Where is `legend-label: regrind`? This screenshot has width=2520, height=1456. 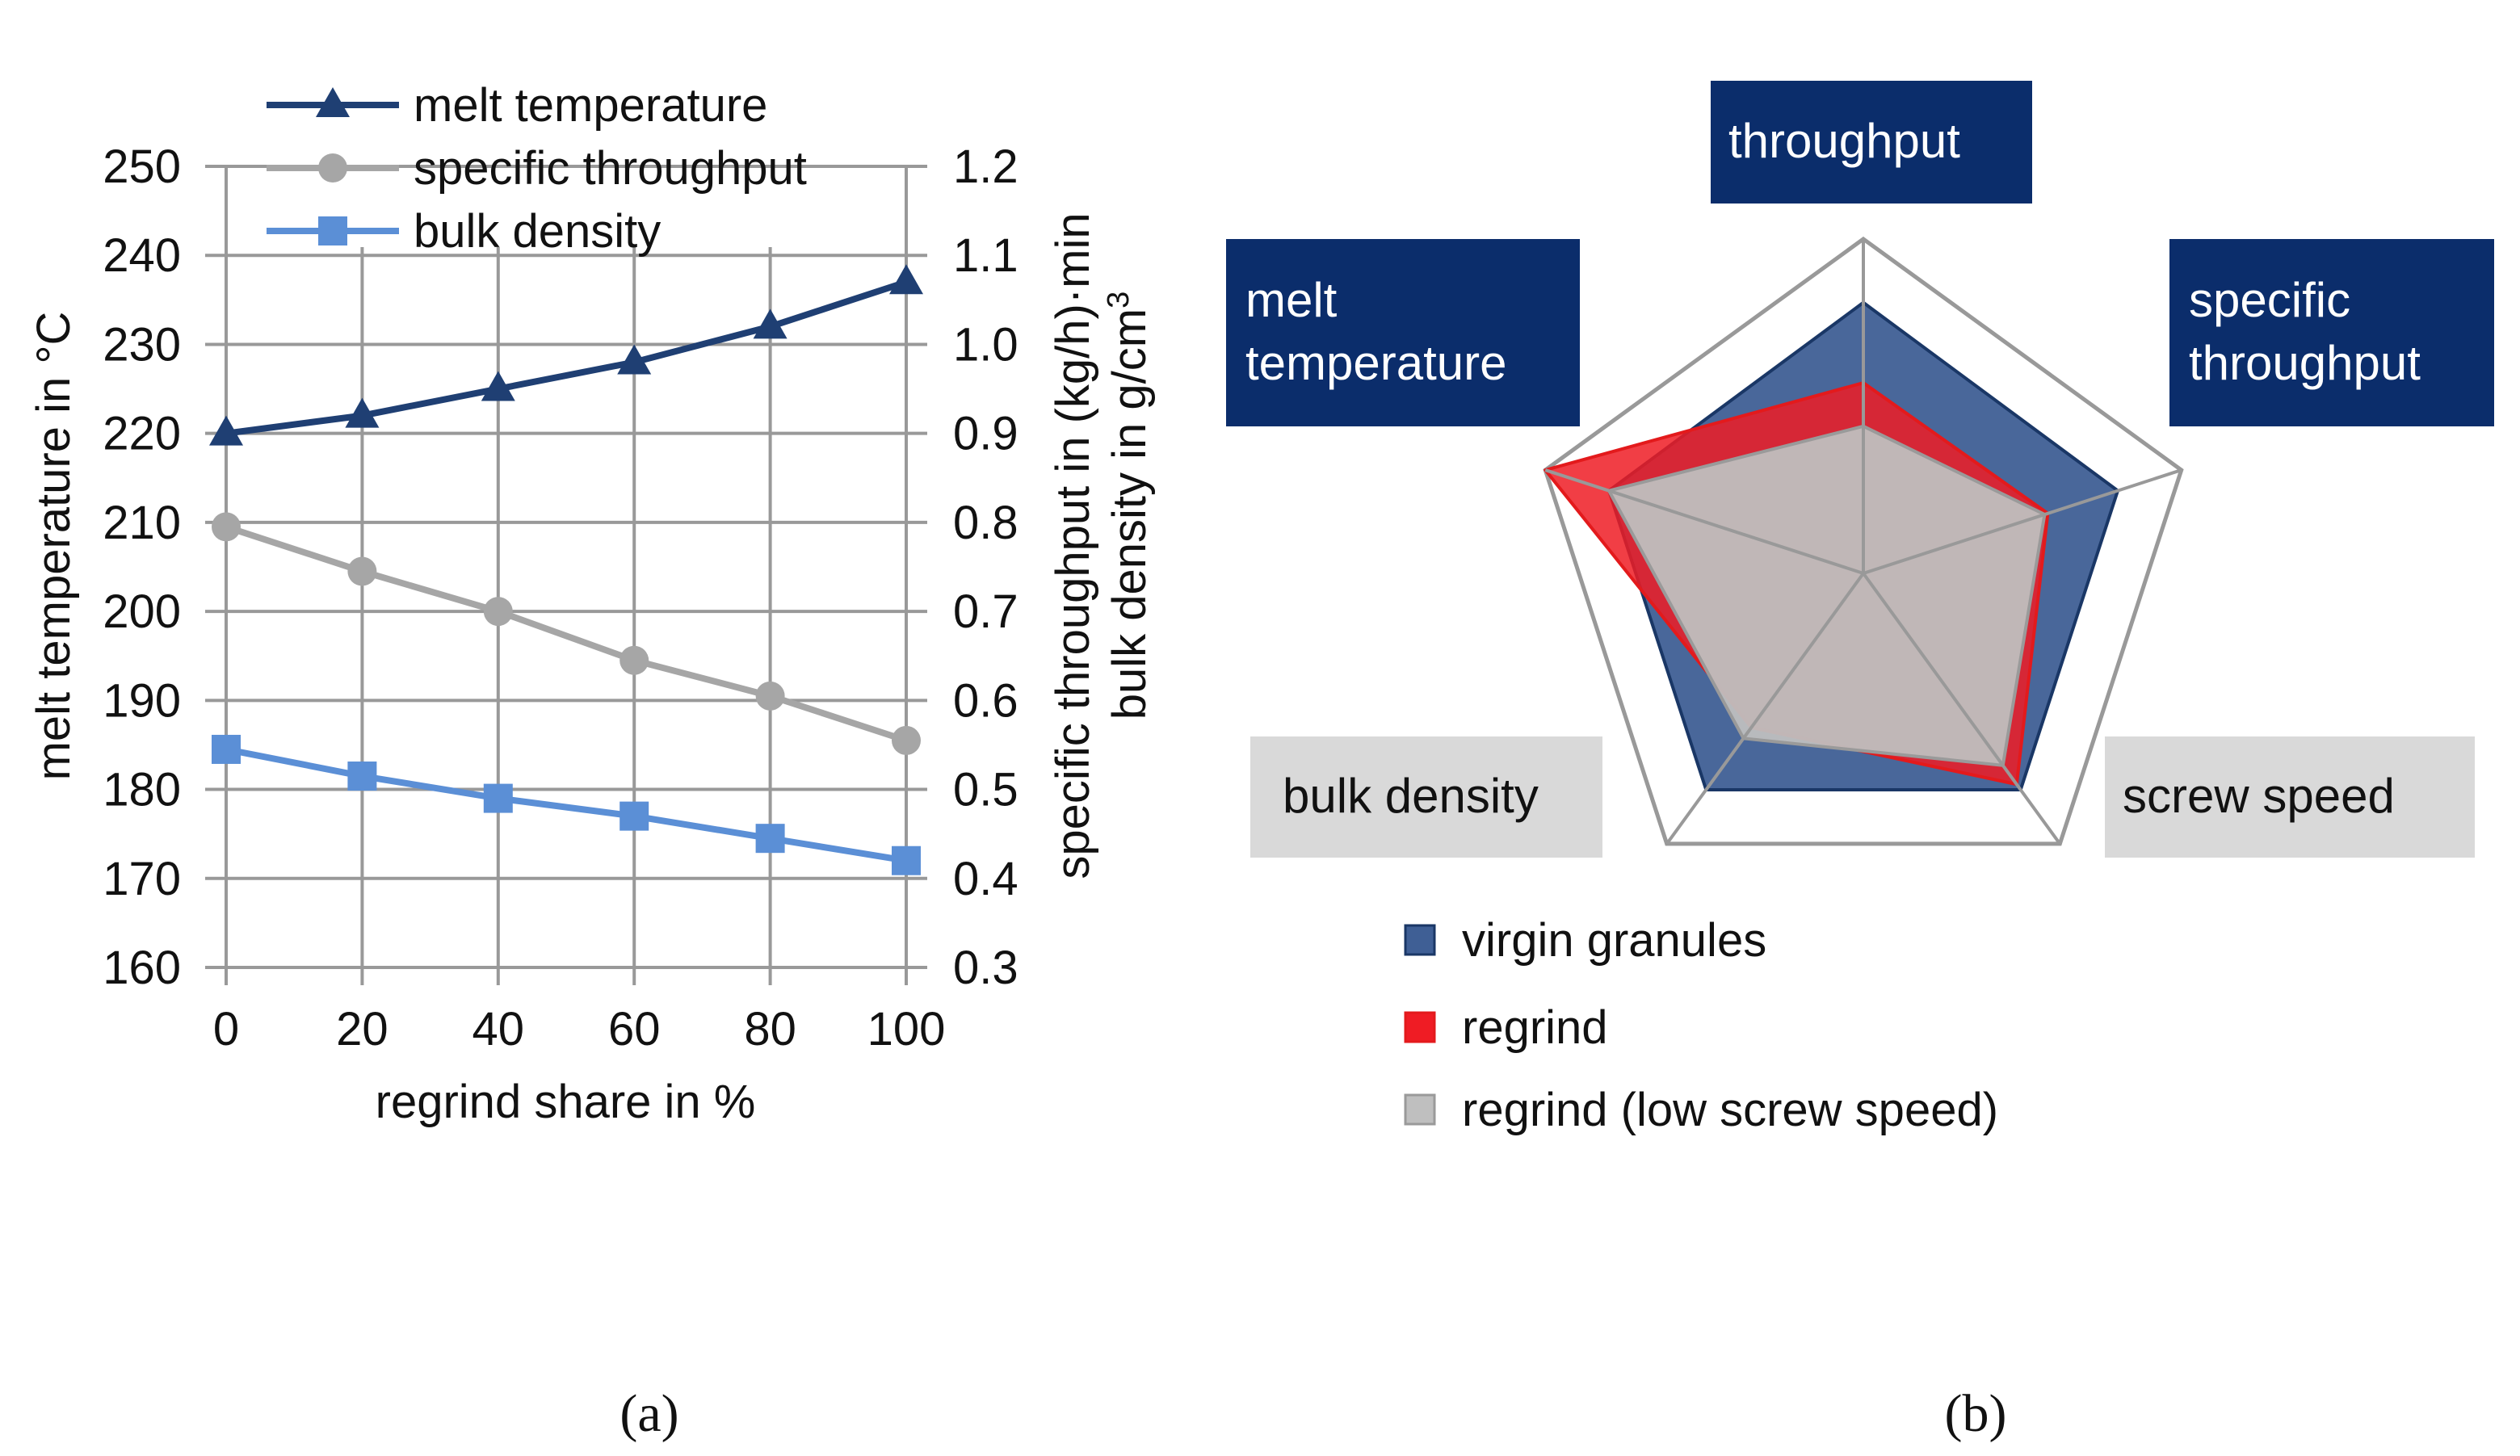
legend-label: regrind is located at coordinates (1535, 1027).